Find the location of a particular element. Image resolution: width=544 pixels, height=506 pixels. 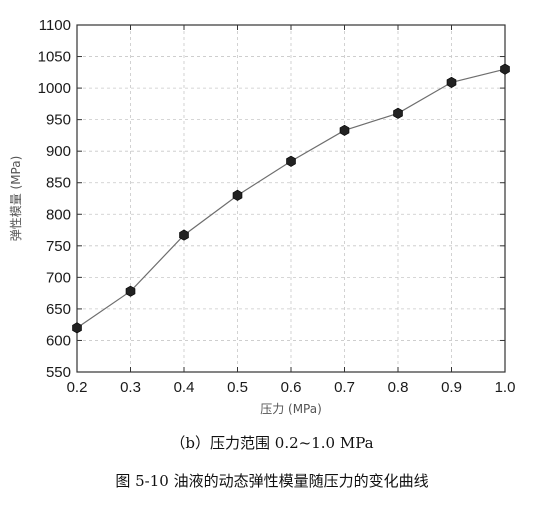

x-tick-label: 0.7 is located at coordinates (344, 387).